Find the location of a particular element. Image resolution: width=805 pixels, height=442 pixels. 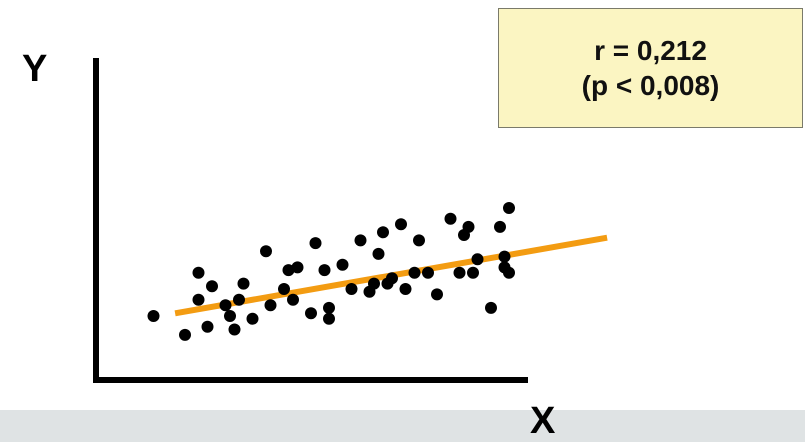

x-axis-label: X is located at coordinates (543, 421).